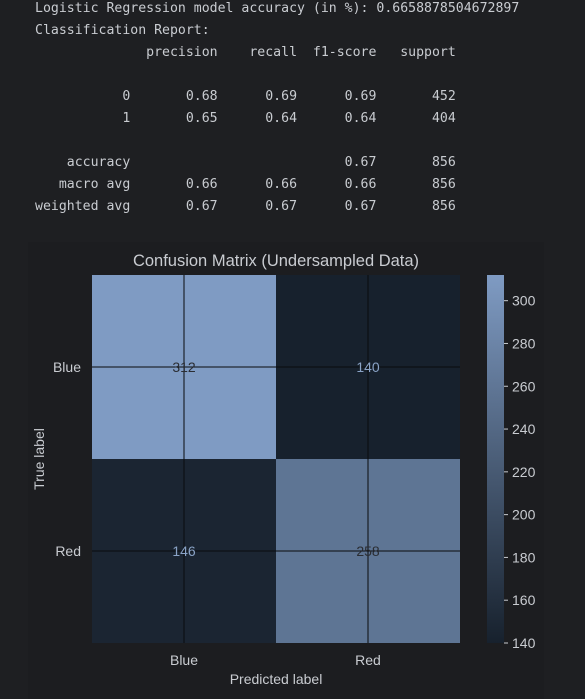 The width and height of the screenshot is (585, 699). I want to click on x-tick-label-blue: Blue, so click(184, 660).